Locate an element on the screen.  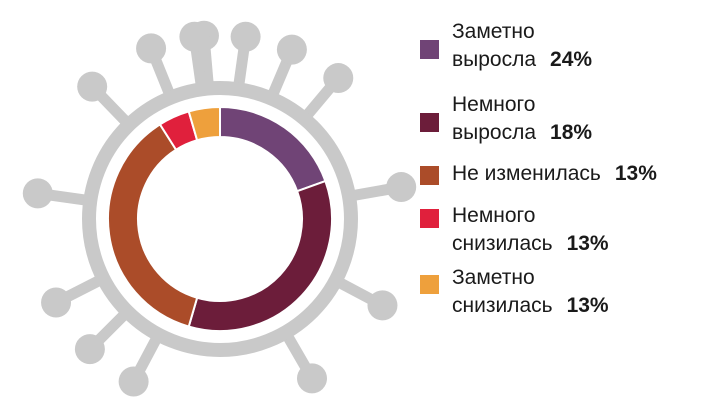
legend-text: Заметно выросла 24% is located at coordinates (522, 46).